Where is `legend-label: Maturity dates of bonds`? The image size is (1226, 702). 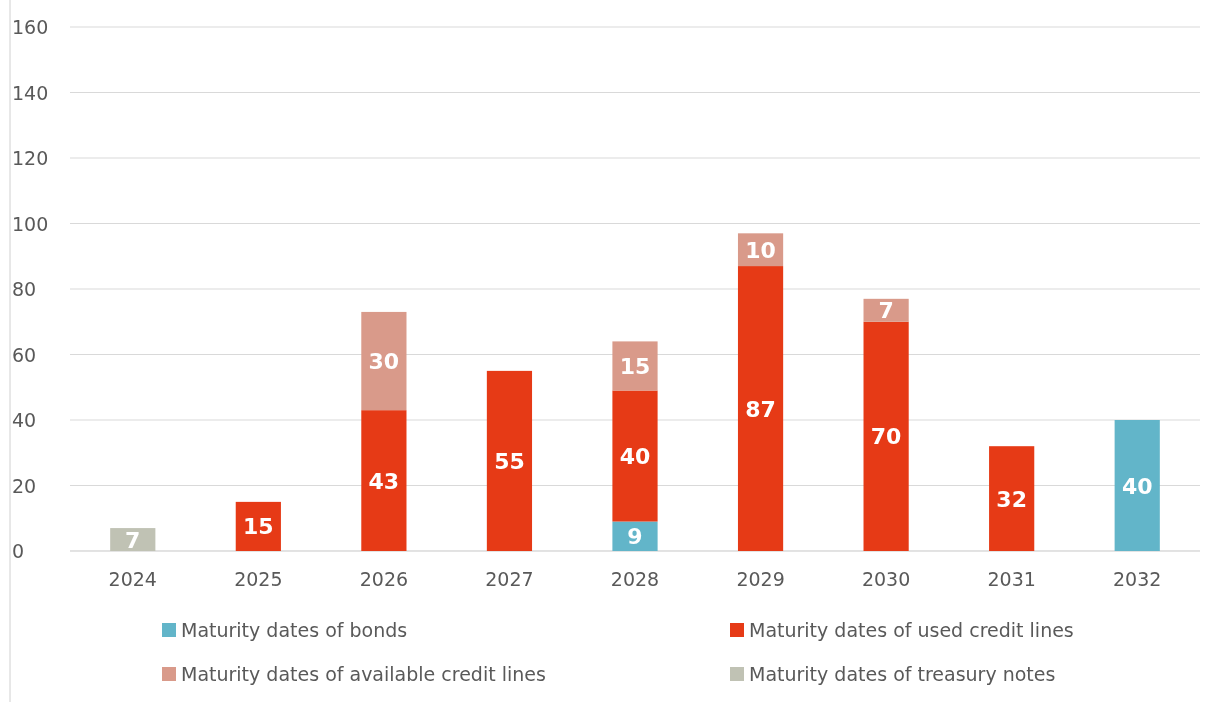 legend-label: Maturity dates of bonds is located at coordinates (294, 630).